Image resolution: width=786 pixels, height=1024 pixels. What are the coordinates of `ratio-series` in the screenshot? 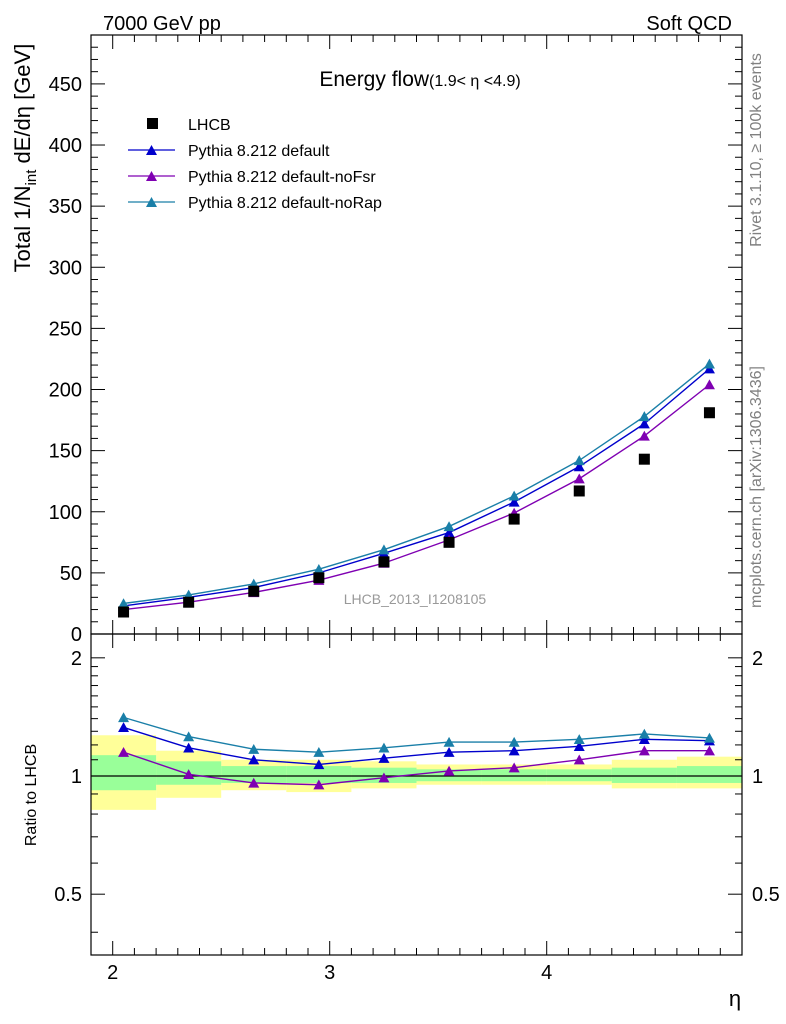 It's located at (416, 751).